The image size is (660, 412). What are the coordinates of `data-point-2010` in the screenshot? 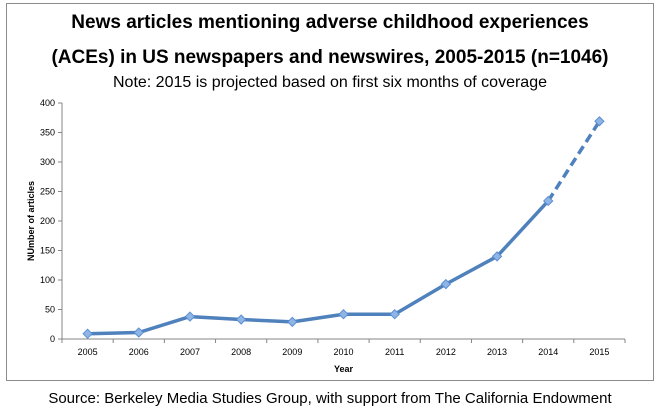 It's located at (343, 314).